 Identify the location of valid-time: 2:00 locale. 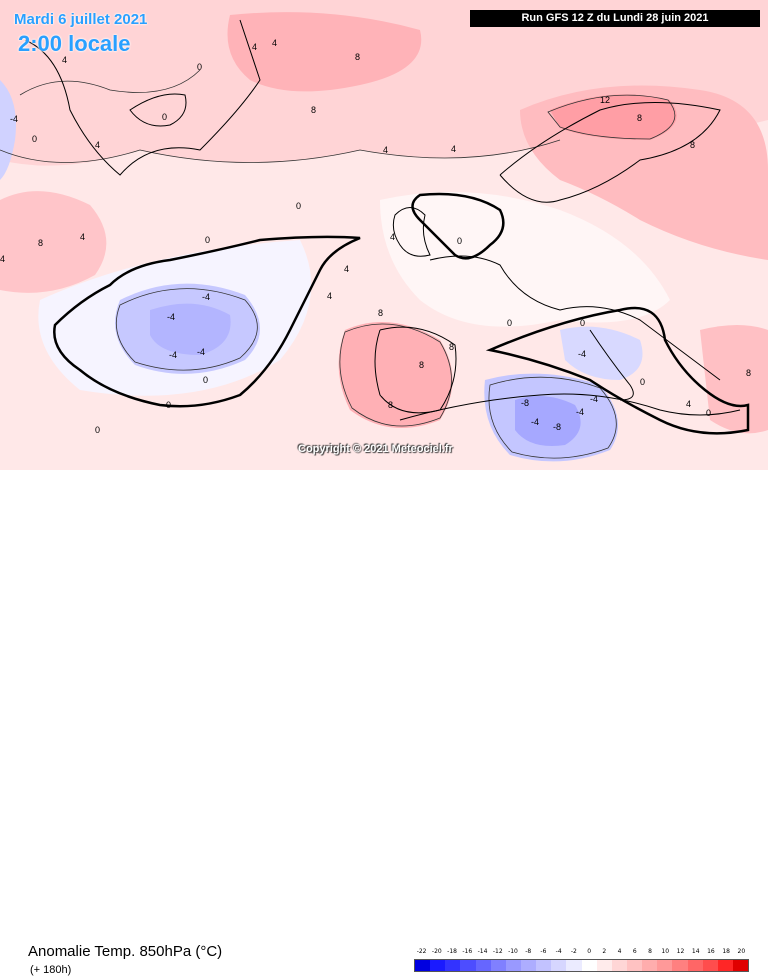
(74, 43).